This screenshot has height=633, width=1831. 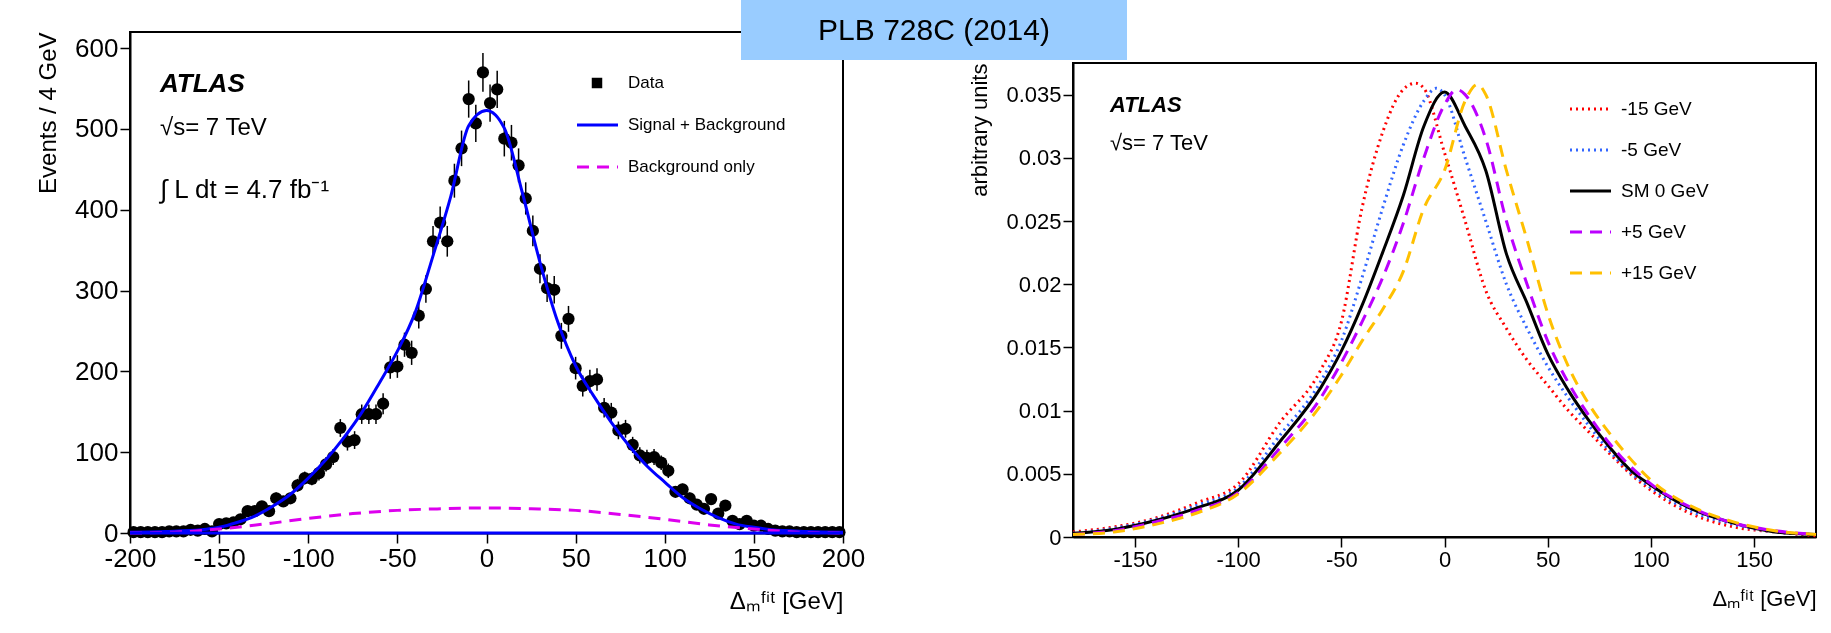 I want to click on legend-label: Signal + Background, so click(x=707, y=124).